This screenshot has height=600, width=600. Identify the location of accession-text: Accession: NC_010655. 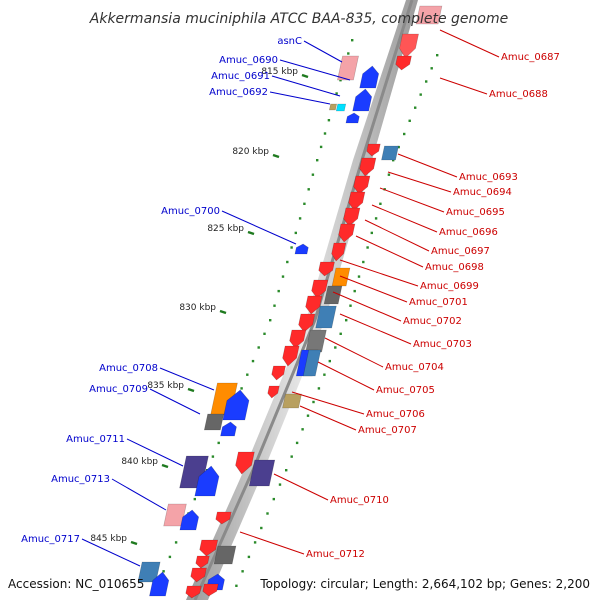
(76, 584).